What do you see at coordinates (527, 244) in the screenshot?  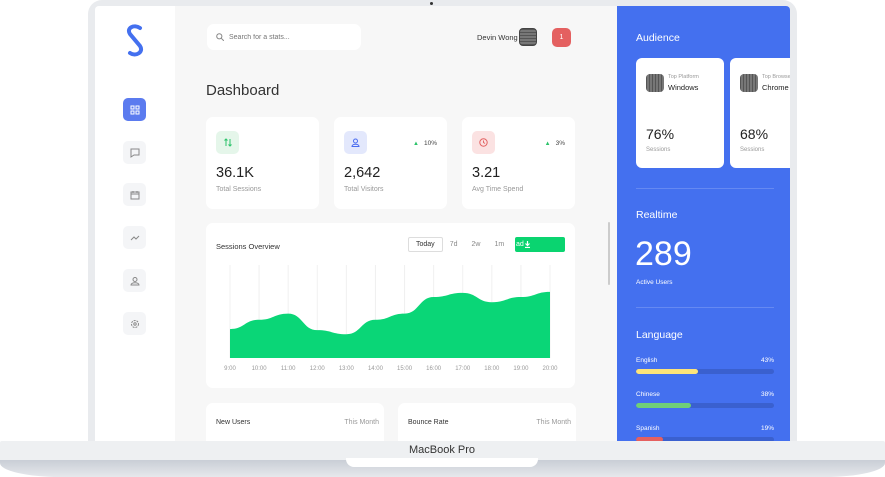 I see `download-icon` at bounding box center [527, 244].